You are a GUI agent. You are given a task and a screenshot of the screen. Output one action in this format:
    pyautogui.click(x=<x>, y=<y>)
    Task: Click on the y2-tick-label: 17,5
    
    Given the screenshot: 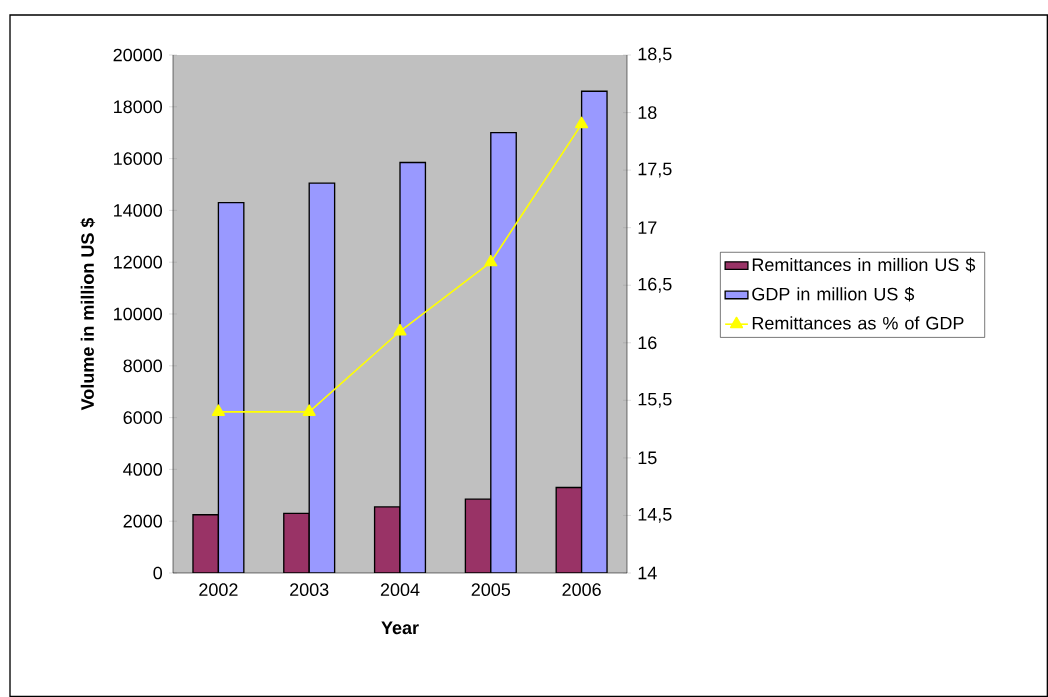 What is the action you would take?
    pyautogui.click(x=655, y=170)
    